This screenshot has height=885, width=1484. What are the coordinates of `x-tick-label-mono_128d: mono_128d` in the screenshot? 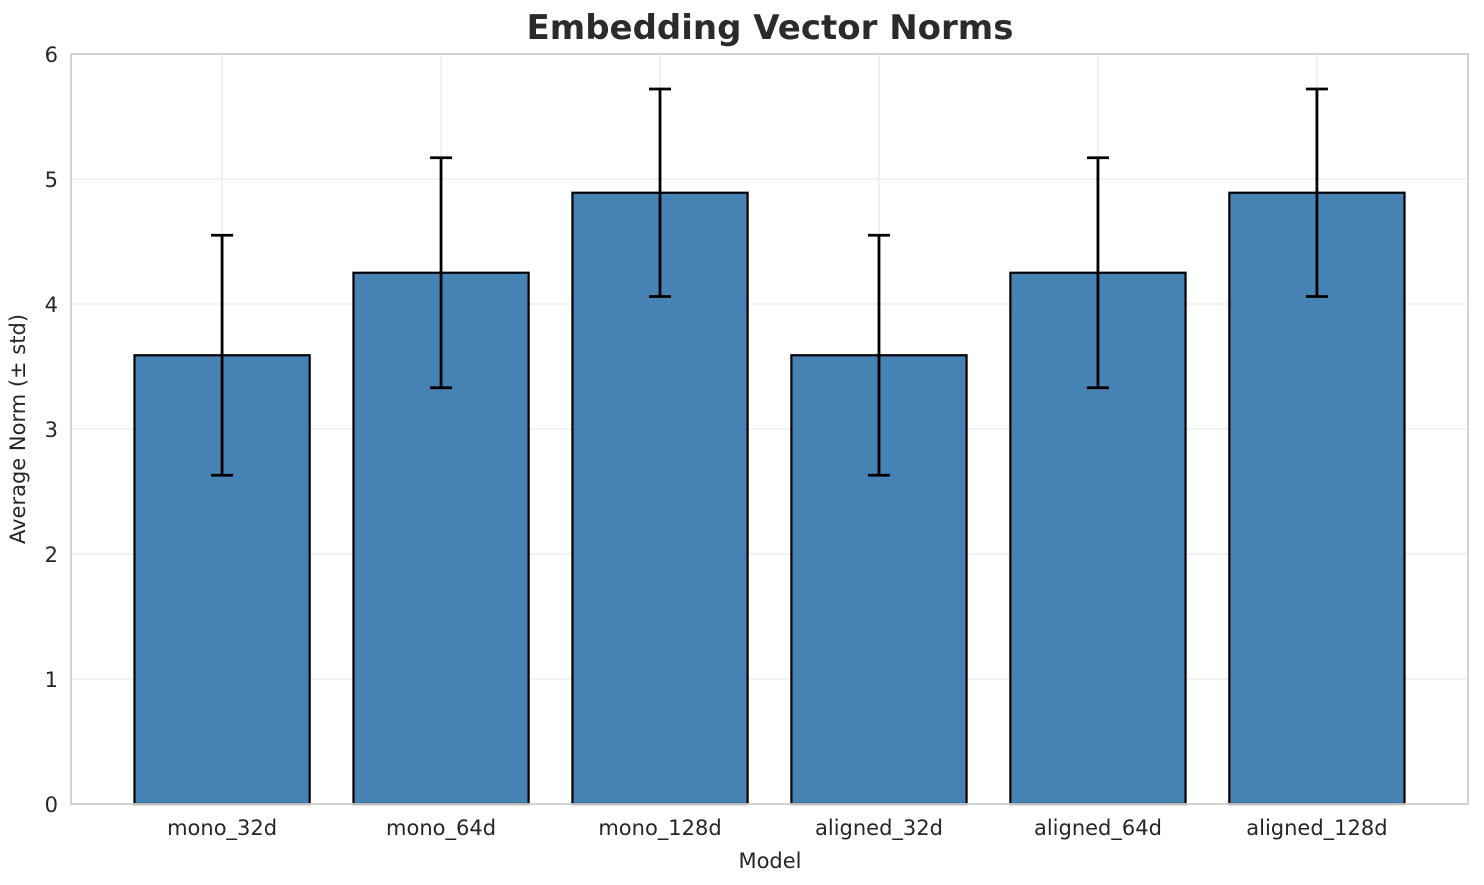 It's located at (659, 828).